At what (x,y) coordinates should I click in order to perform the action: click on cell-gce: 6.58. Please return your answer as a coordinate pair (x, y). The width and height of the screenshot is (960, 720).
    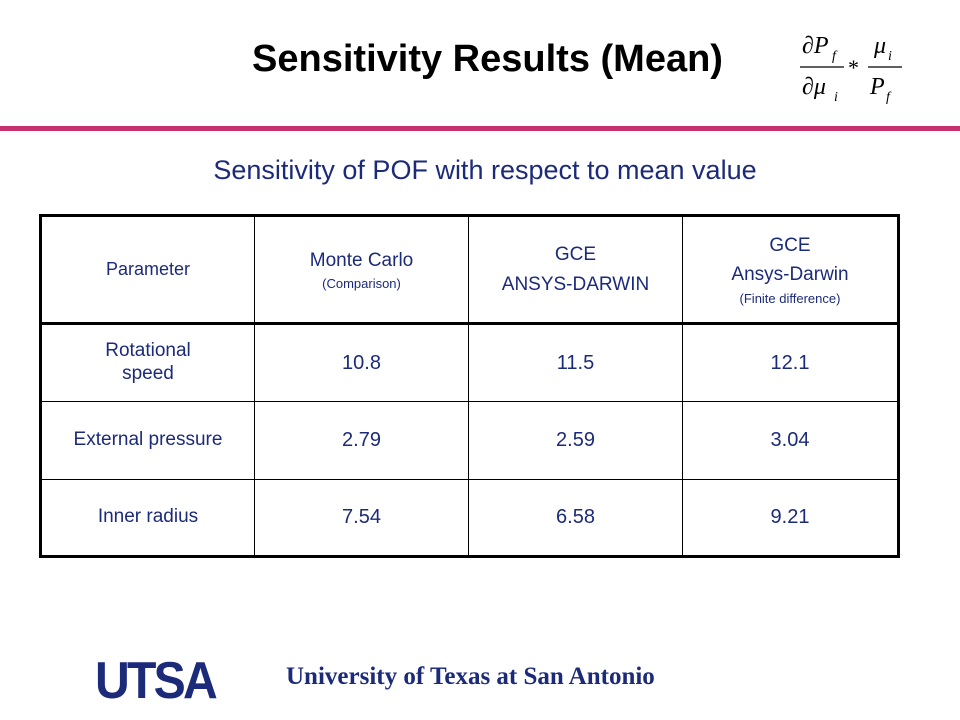
    Looking at the image, I should click on (575, 518).